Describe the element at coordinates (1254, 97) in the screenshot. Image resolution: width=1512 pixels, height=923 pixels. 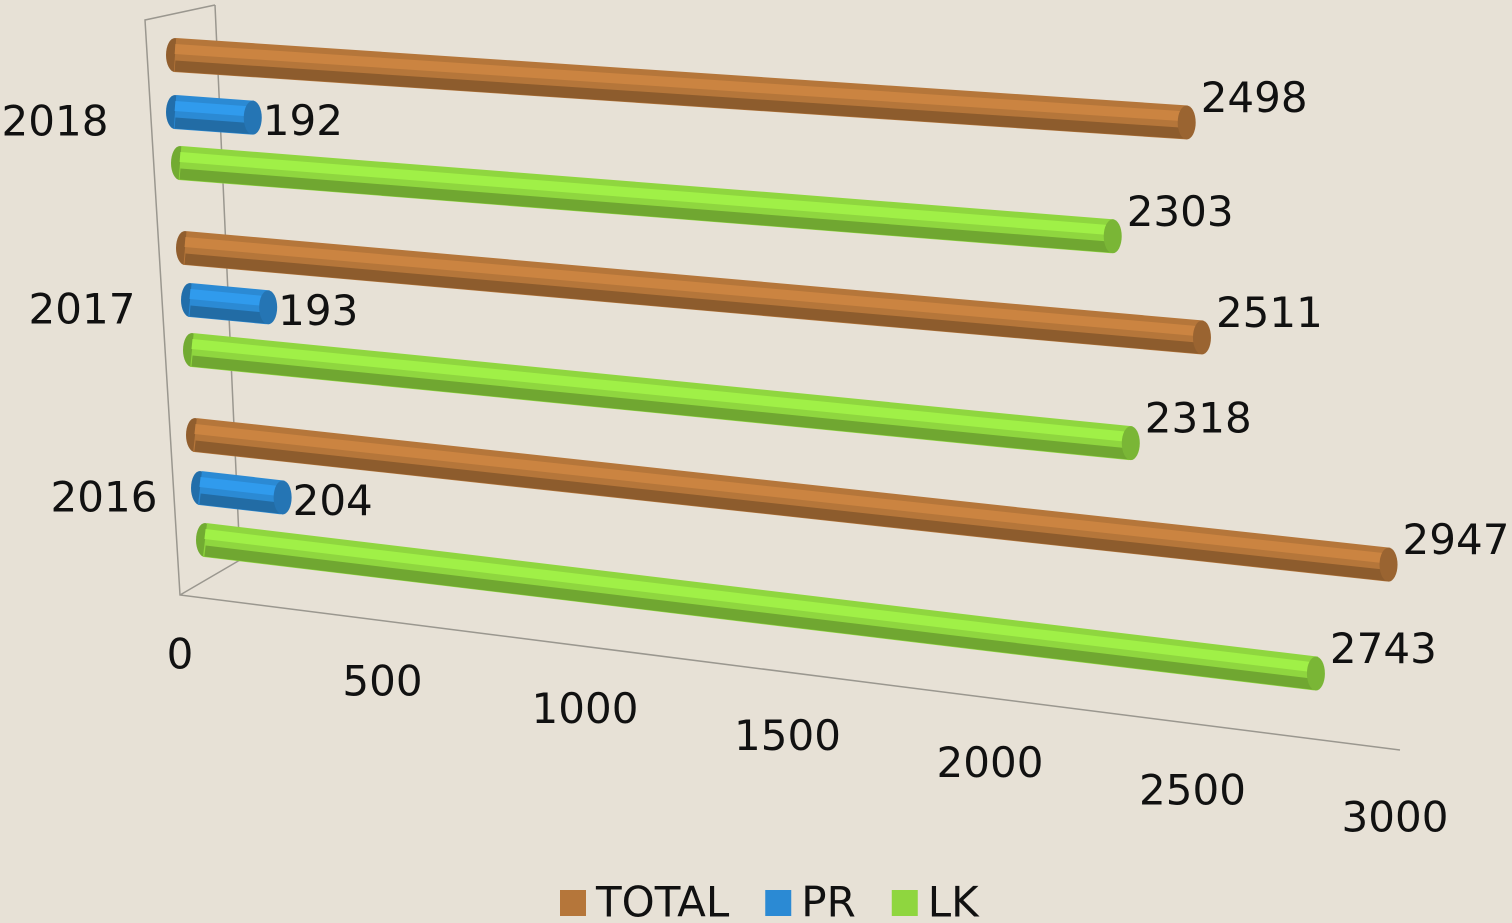
I see `value-label: 2498` at that location.